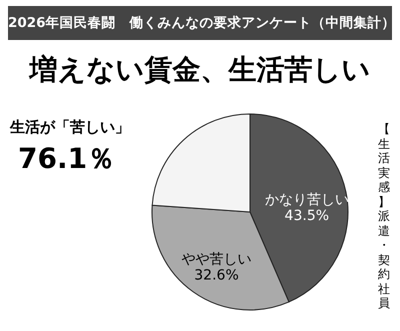 This screenshot has height=331, width=400. I want to click on data-label: 32.6%, so click(216, 275).